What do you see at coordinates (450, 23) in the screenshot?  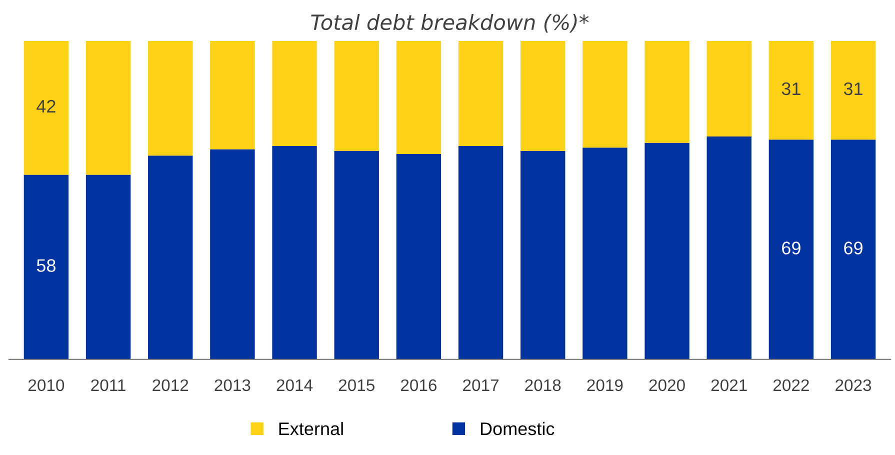 I see `chart-title: Total debt breakdown (%)*` at bounding box center [450, 23].